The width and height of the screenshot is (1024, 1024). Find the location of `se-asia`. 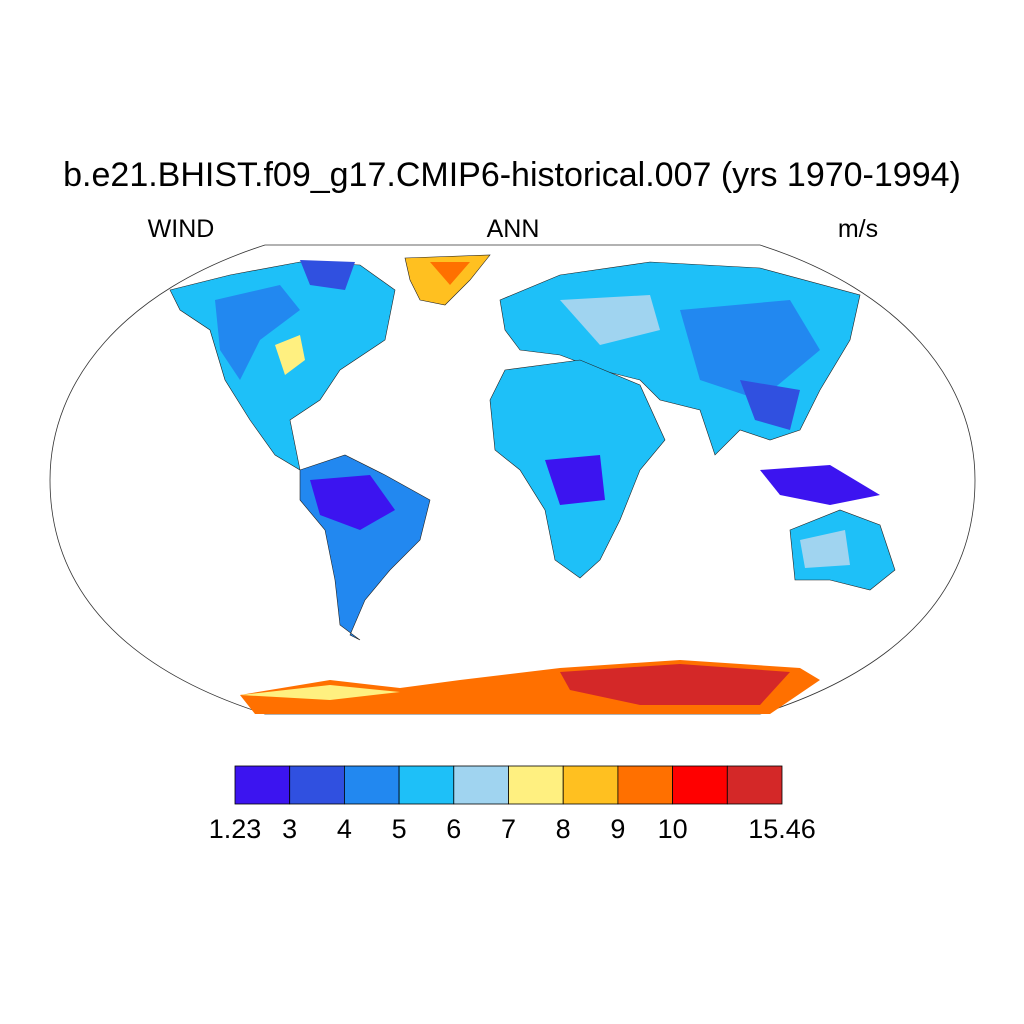

se-asia is located at coordinates (820, 485).